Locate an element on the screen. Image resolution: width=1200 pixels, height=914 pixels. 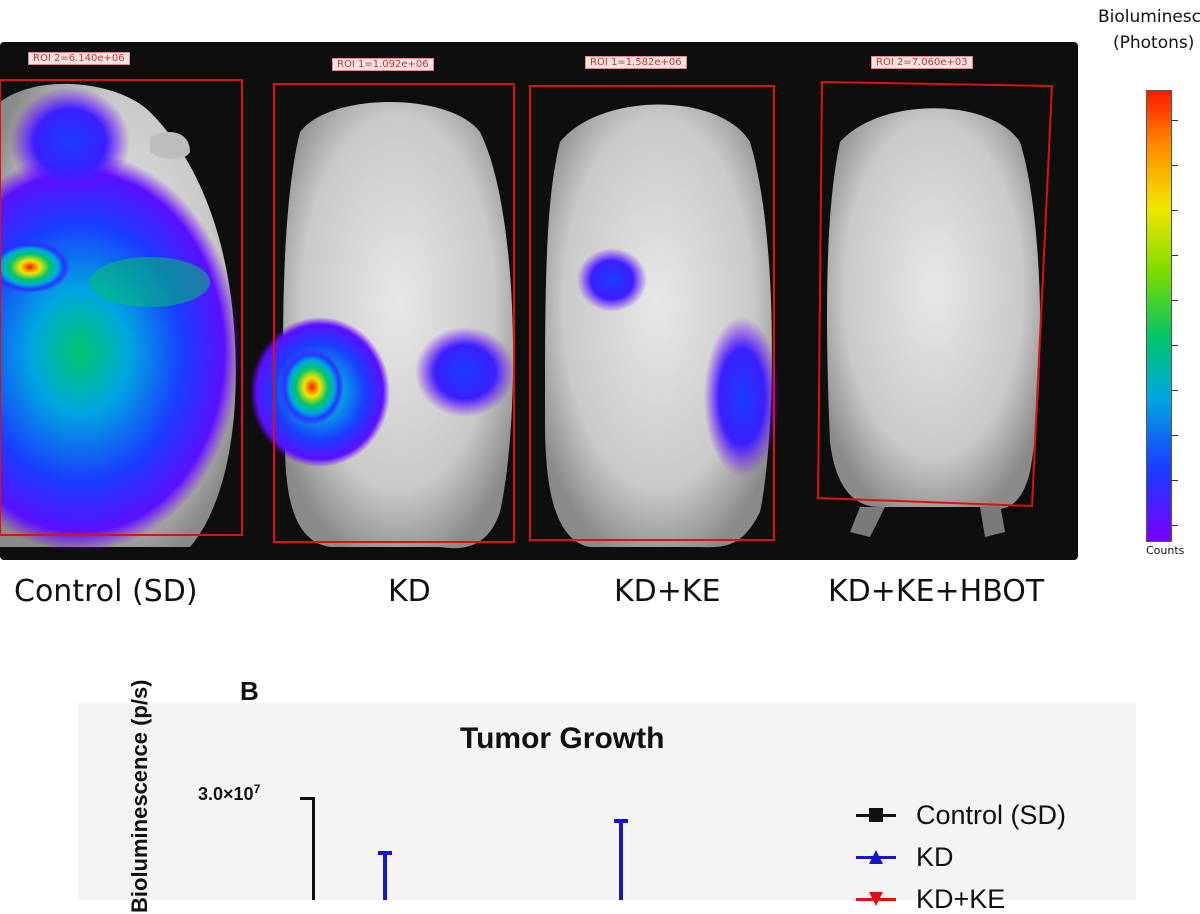
colorbar-title-line1: Bioluminescence is located at coordinates (1149, 17).